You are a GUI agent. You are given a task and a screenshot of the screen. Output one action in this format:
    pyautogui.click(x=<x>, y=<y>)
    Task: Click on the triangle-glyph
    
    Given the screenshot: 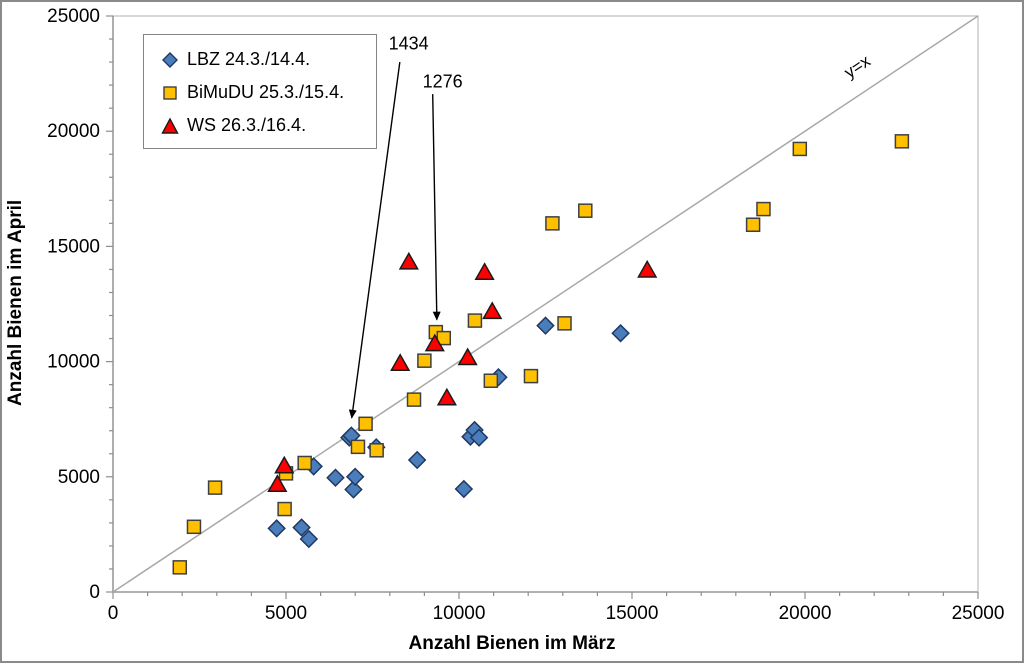 What is the action you would take?
    pyautogui.click(x=170, y=125)
    